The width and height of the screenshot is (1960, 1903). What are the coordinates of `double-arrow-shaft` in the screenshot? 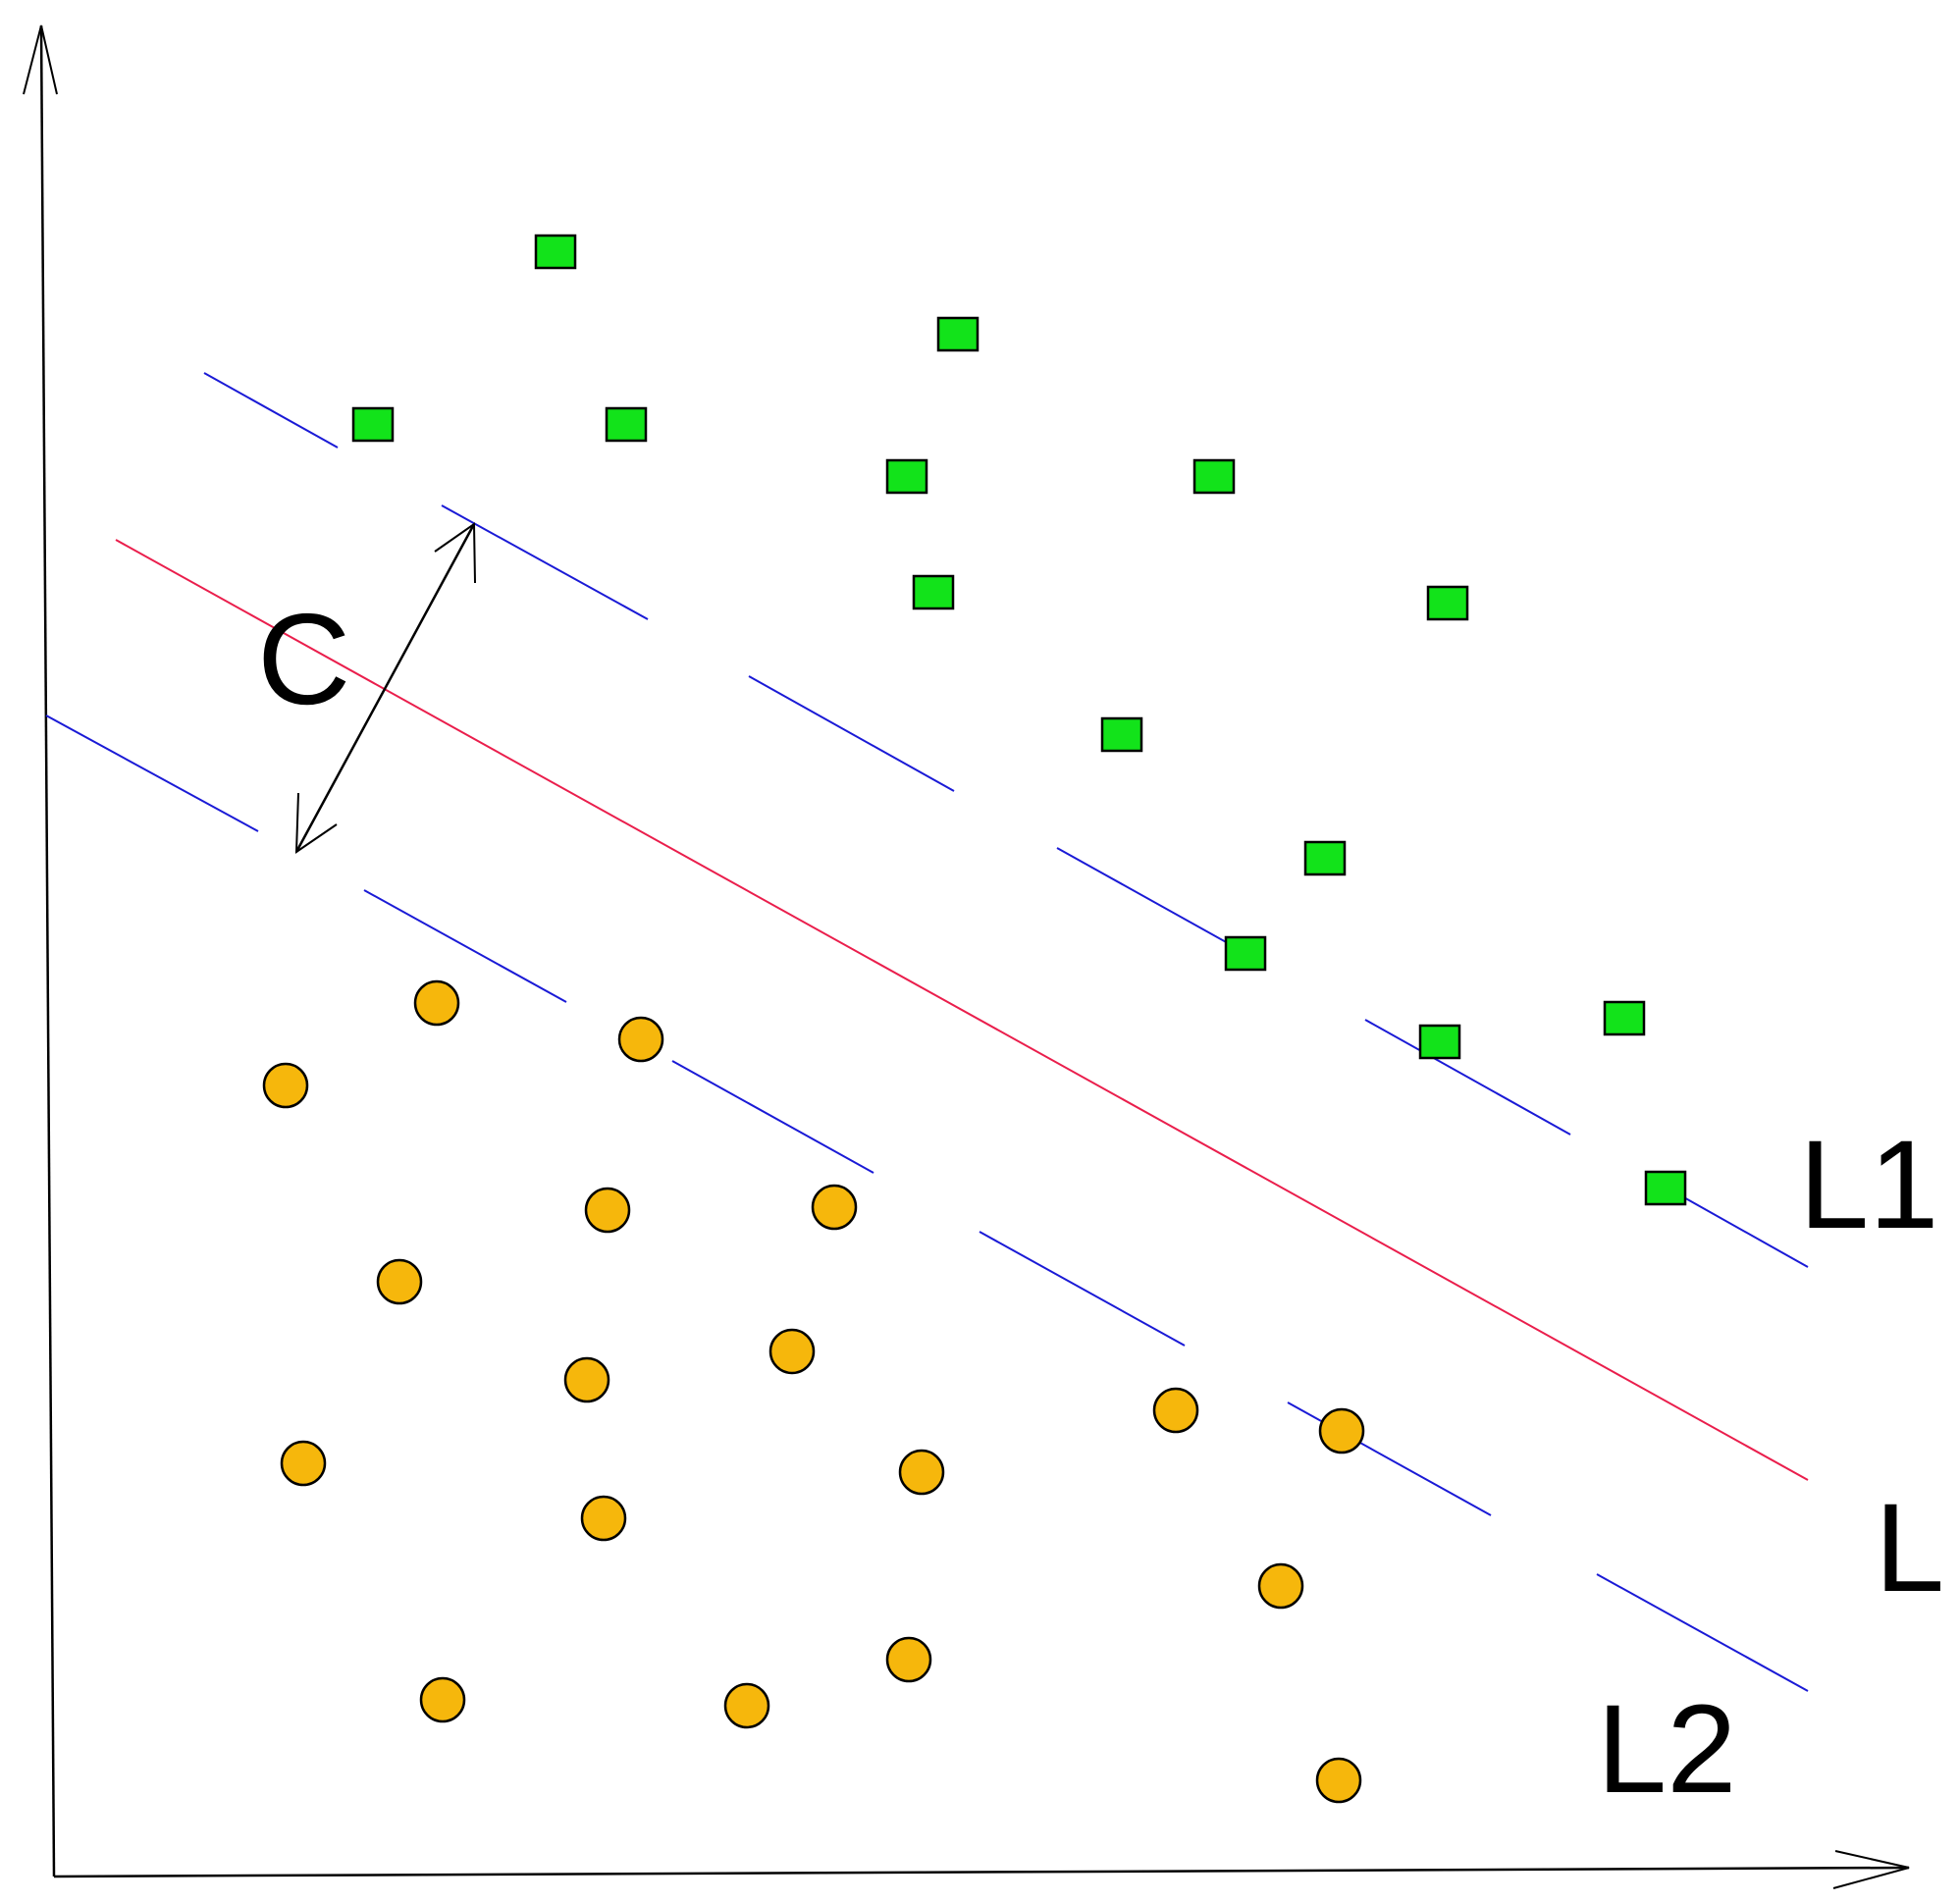 It's located at (385, 688).